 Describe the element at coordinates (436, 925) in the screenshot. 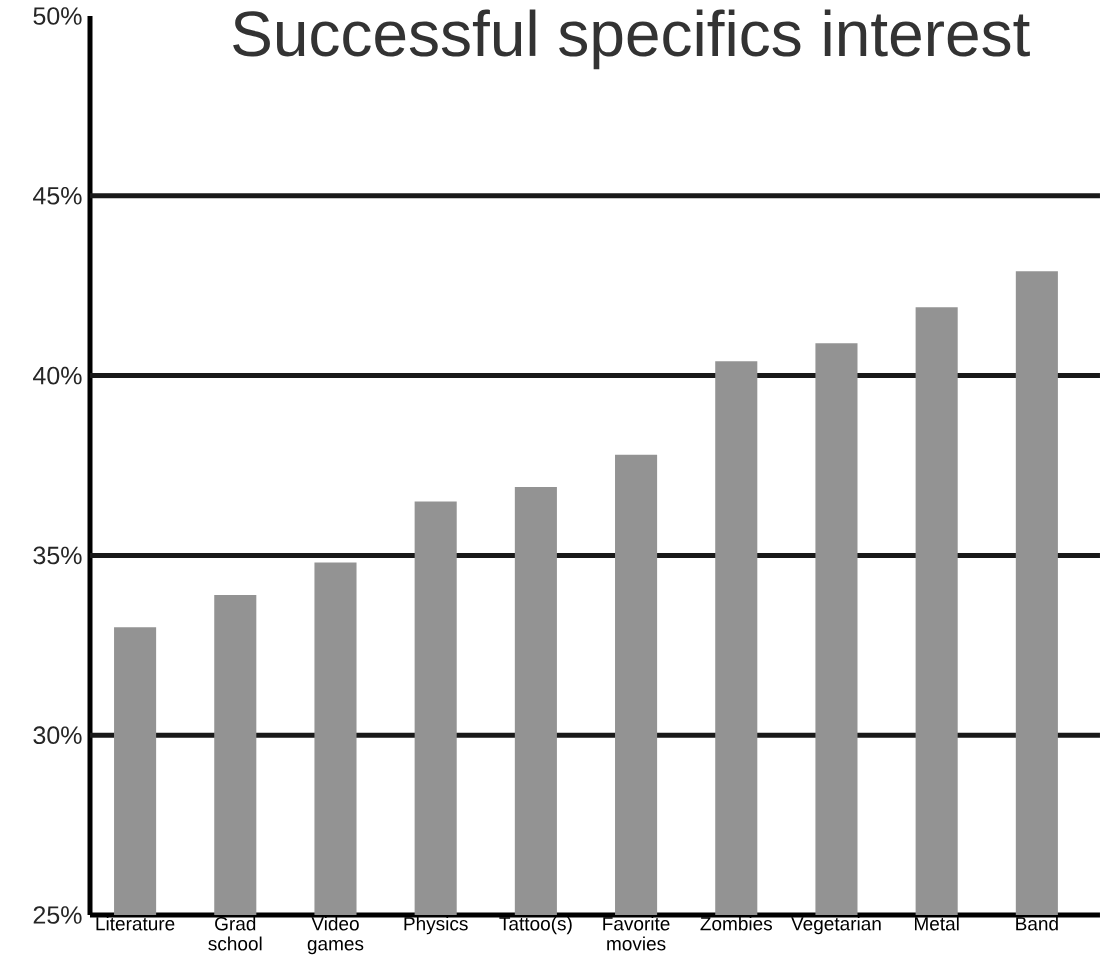

I see `x-tick-label: Physics` at that location.